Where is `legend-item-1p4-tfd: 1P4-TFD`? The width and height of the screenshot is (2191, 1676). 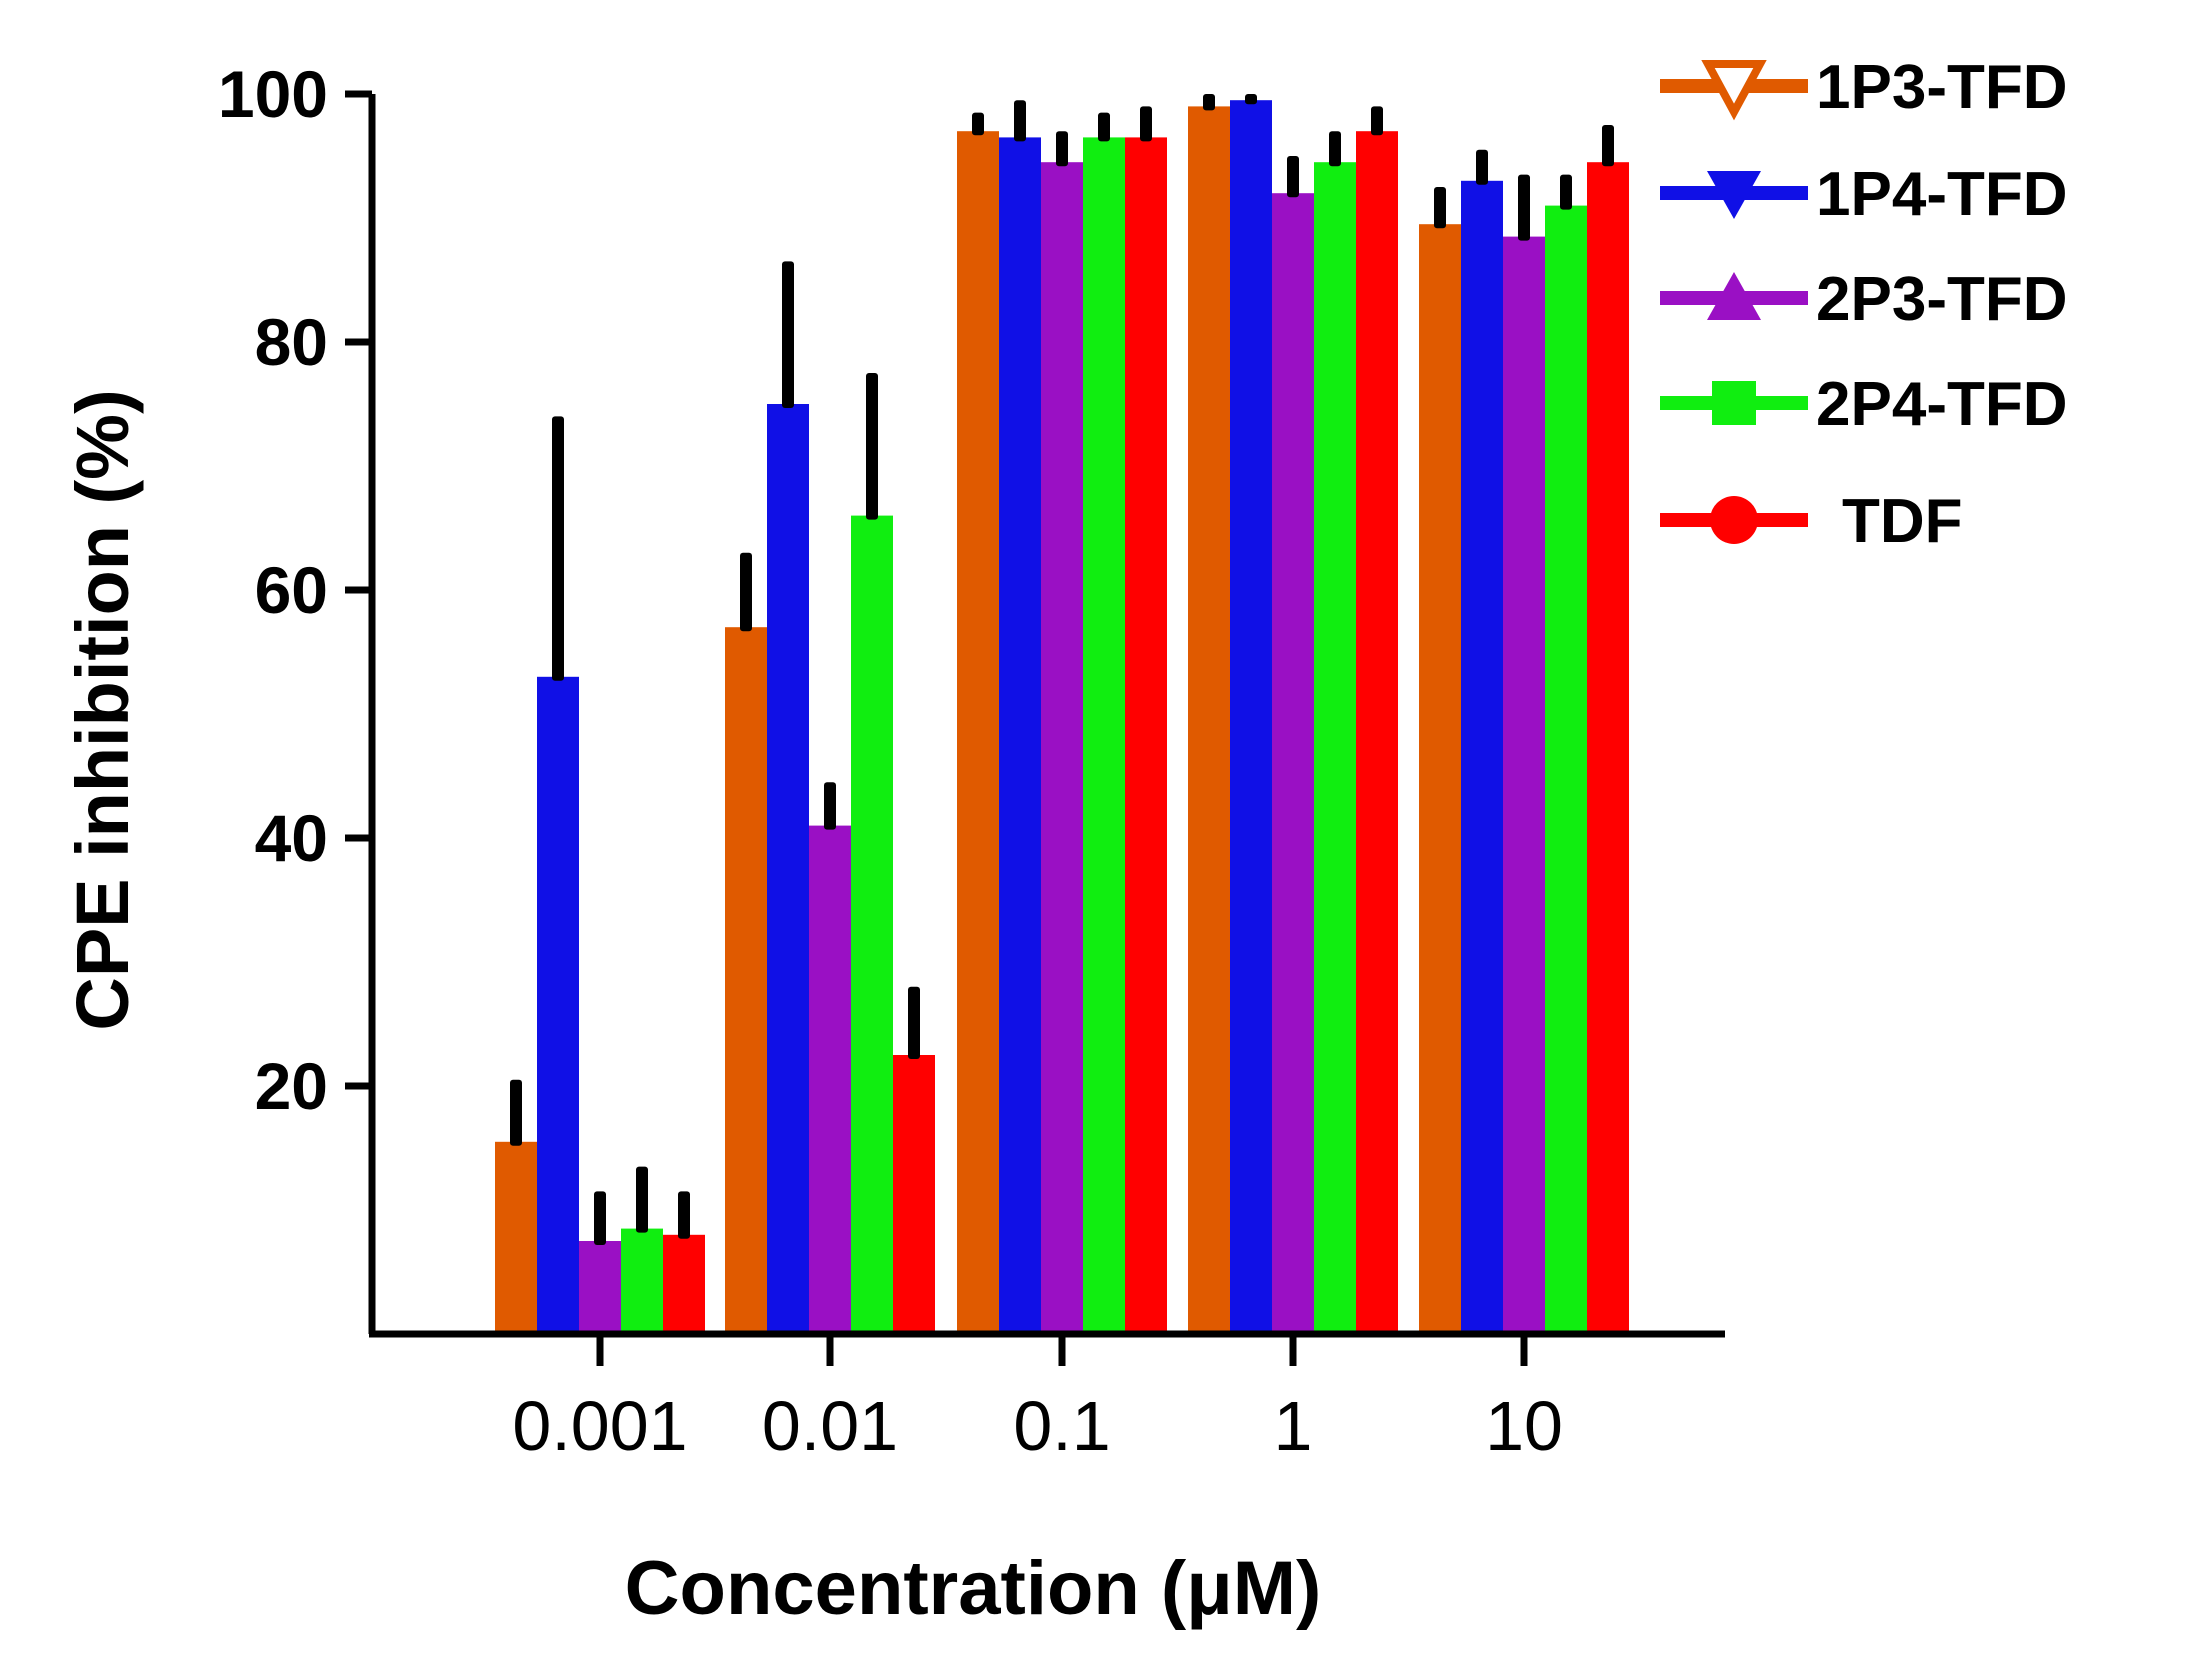 legend-item-1p4-tfd: 1P4-TFD is located at coordinates (1863, 194).